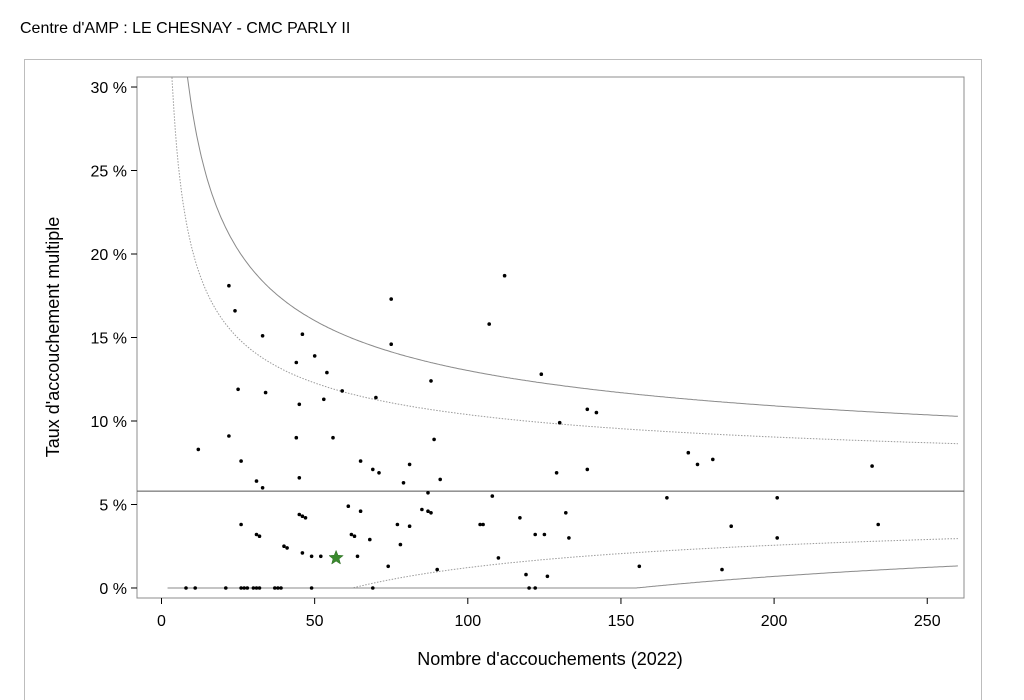 The height and width of the screenshot is (700, 1024). What do you see at coordinates (113, 589) in the screenshot?
I see `y-tick-label: 0 %` at bounding box center [113, 589].